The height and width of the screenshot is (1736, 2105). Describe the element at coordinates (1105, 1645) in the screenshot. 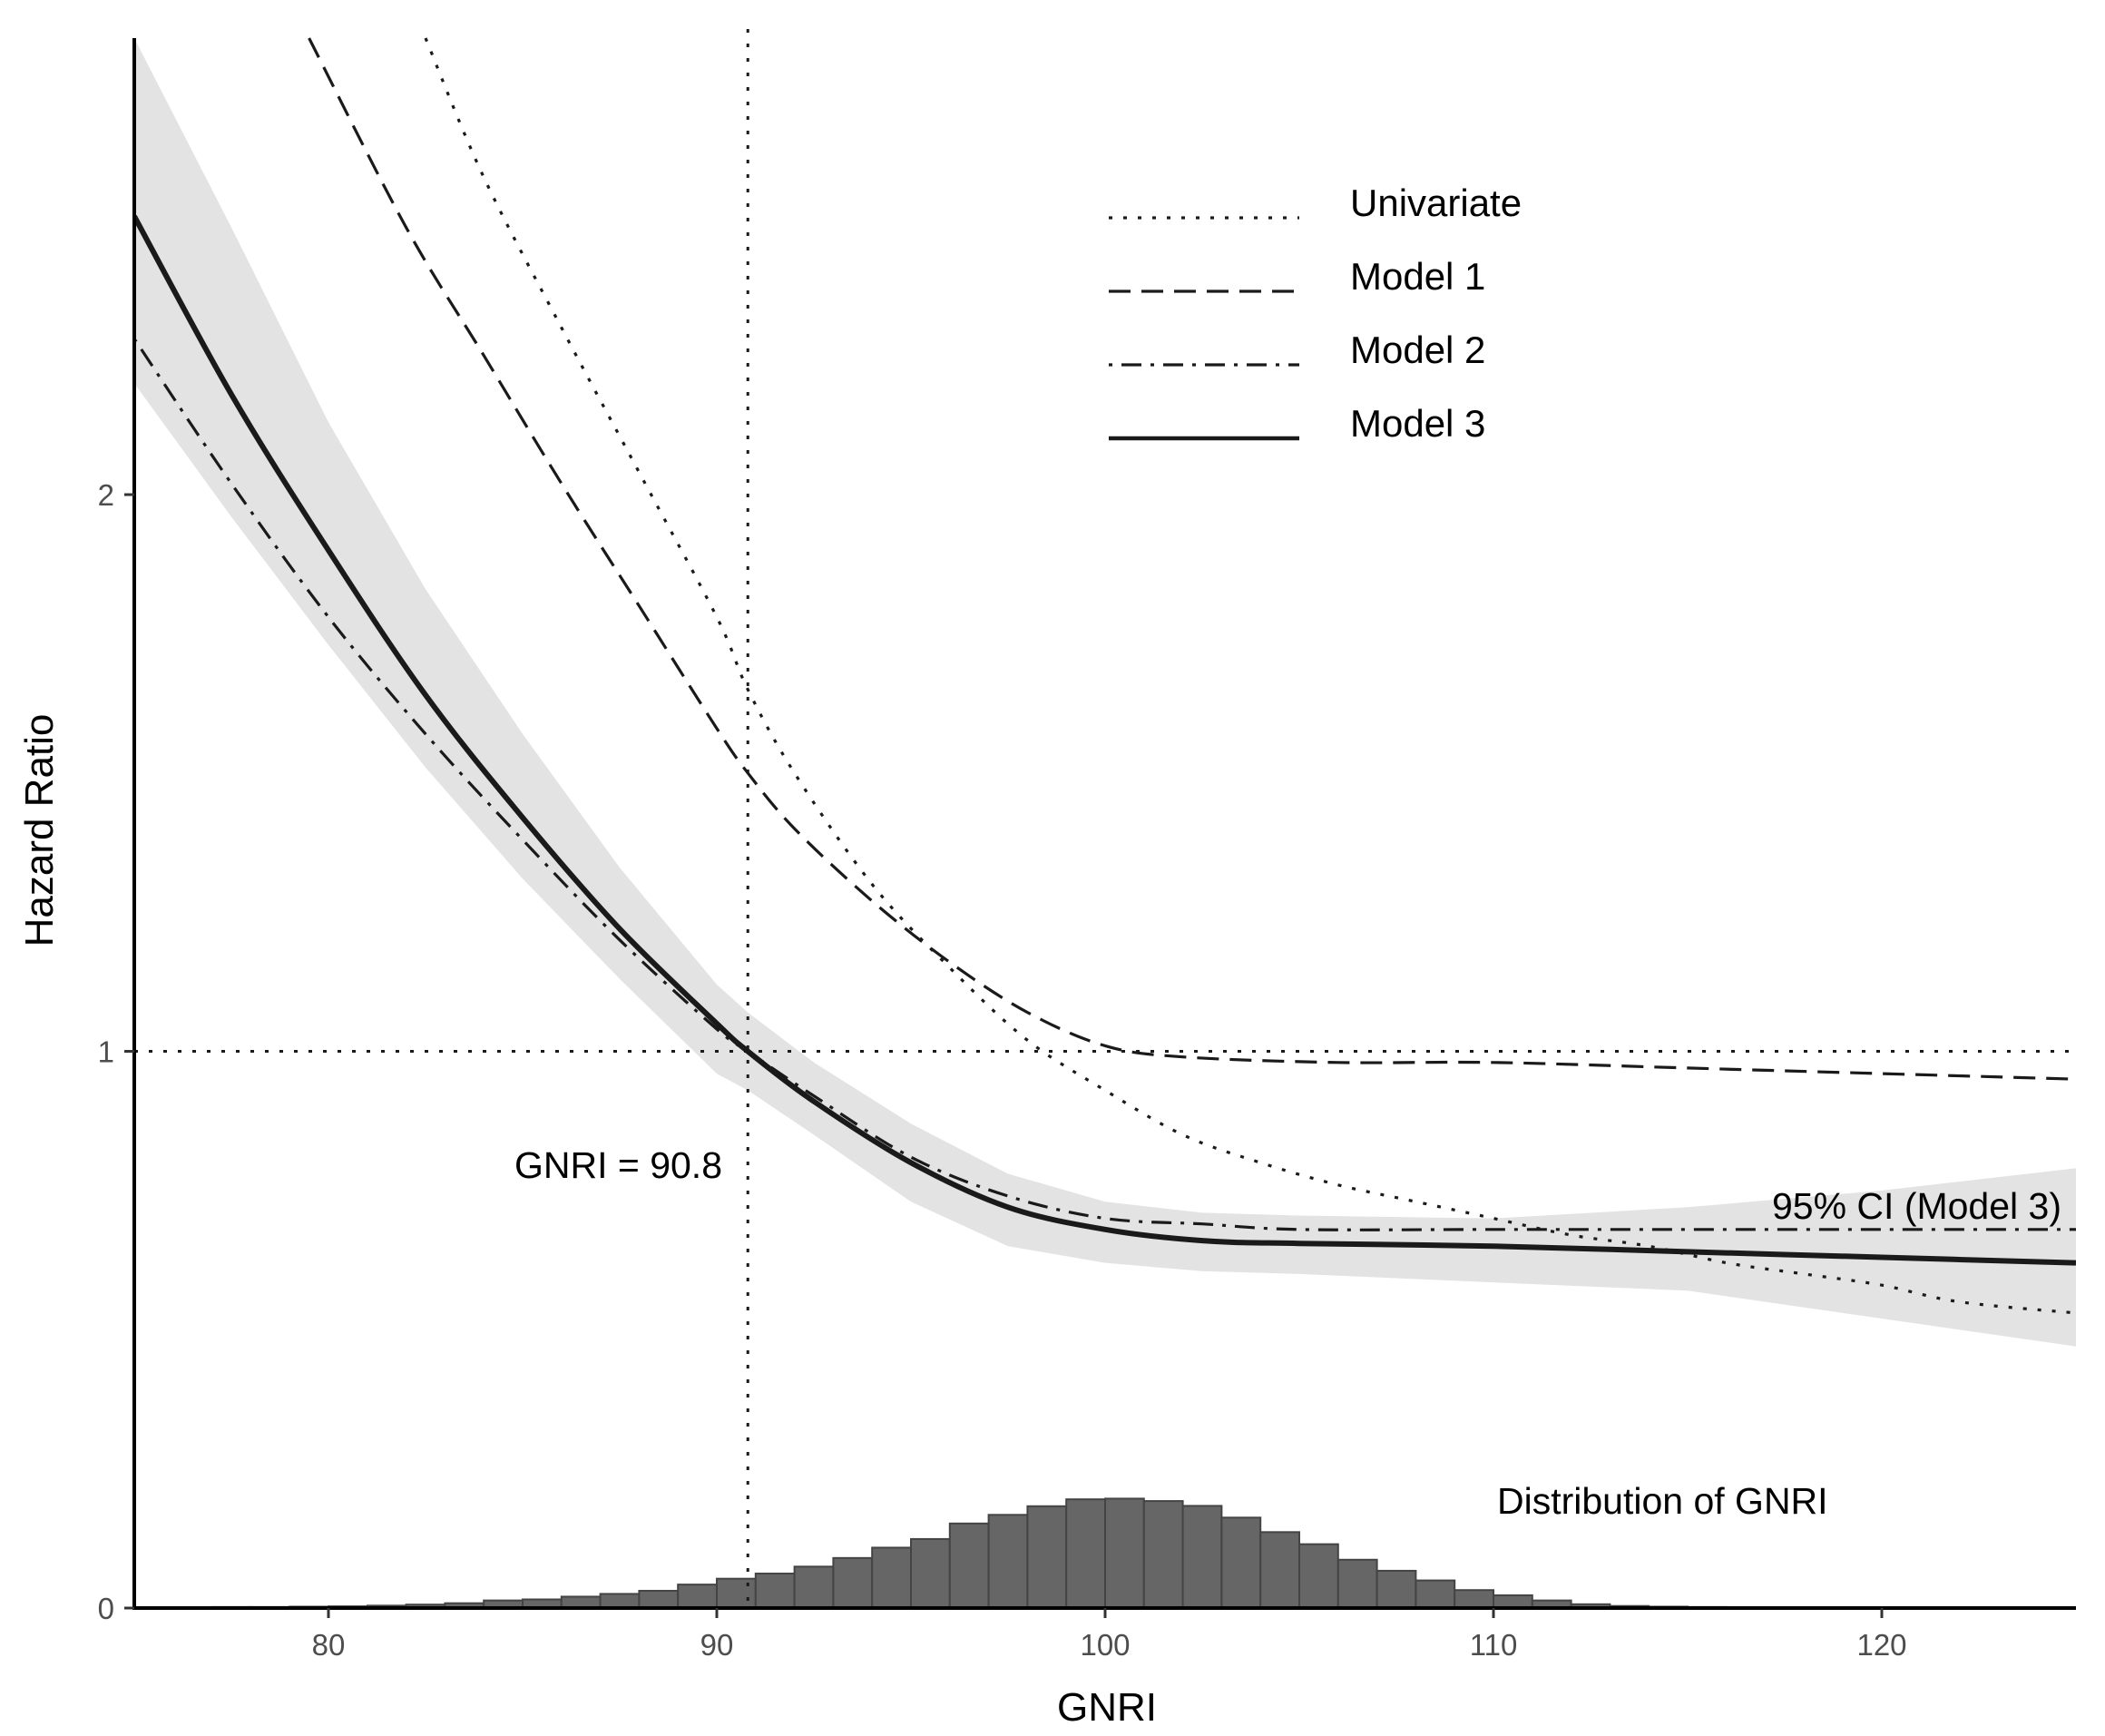

I see `x-tick-label: 100` at that location.